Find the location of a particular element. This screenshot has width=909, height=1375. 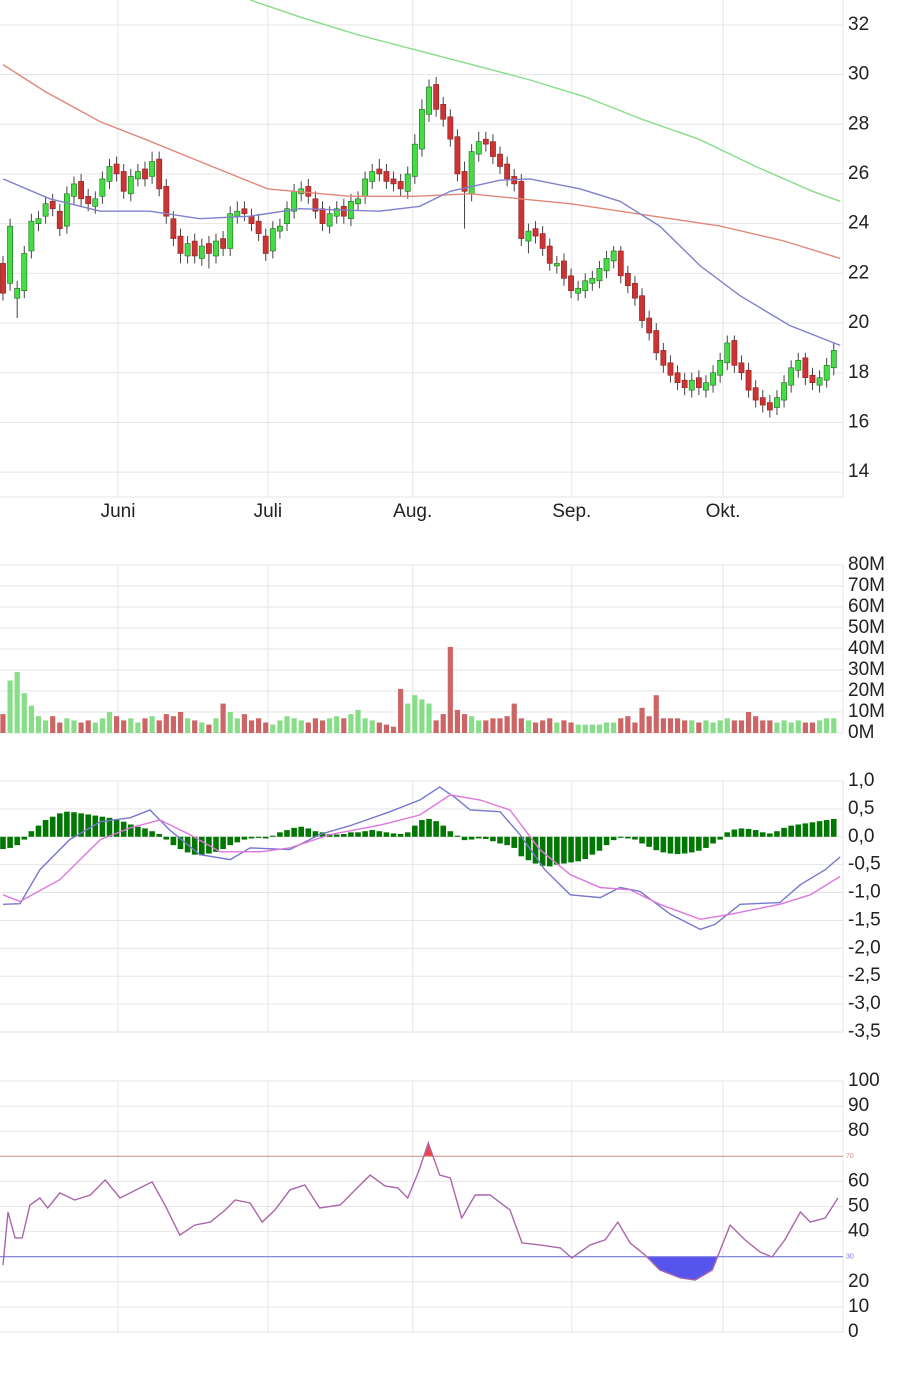

y-tick-label: 90 is located at coordinates (858, 1105).